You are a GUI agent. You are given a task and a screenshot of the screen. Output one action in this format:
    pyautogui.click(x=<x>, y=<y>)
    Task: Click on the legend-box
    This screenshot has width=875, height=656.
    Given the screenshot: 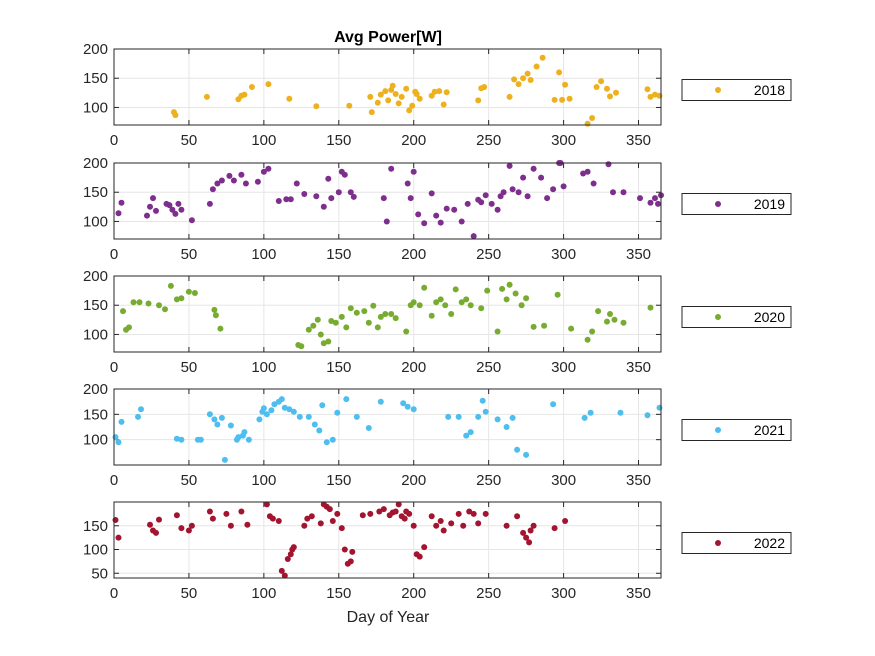 What is the action you would take?
    pyautogui.click(x=736, y=204)
    